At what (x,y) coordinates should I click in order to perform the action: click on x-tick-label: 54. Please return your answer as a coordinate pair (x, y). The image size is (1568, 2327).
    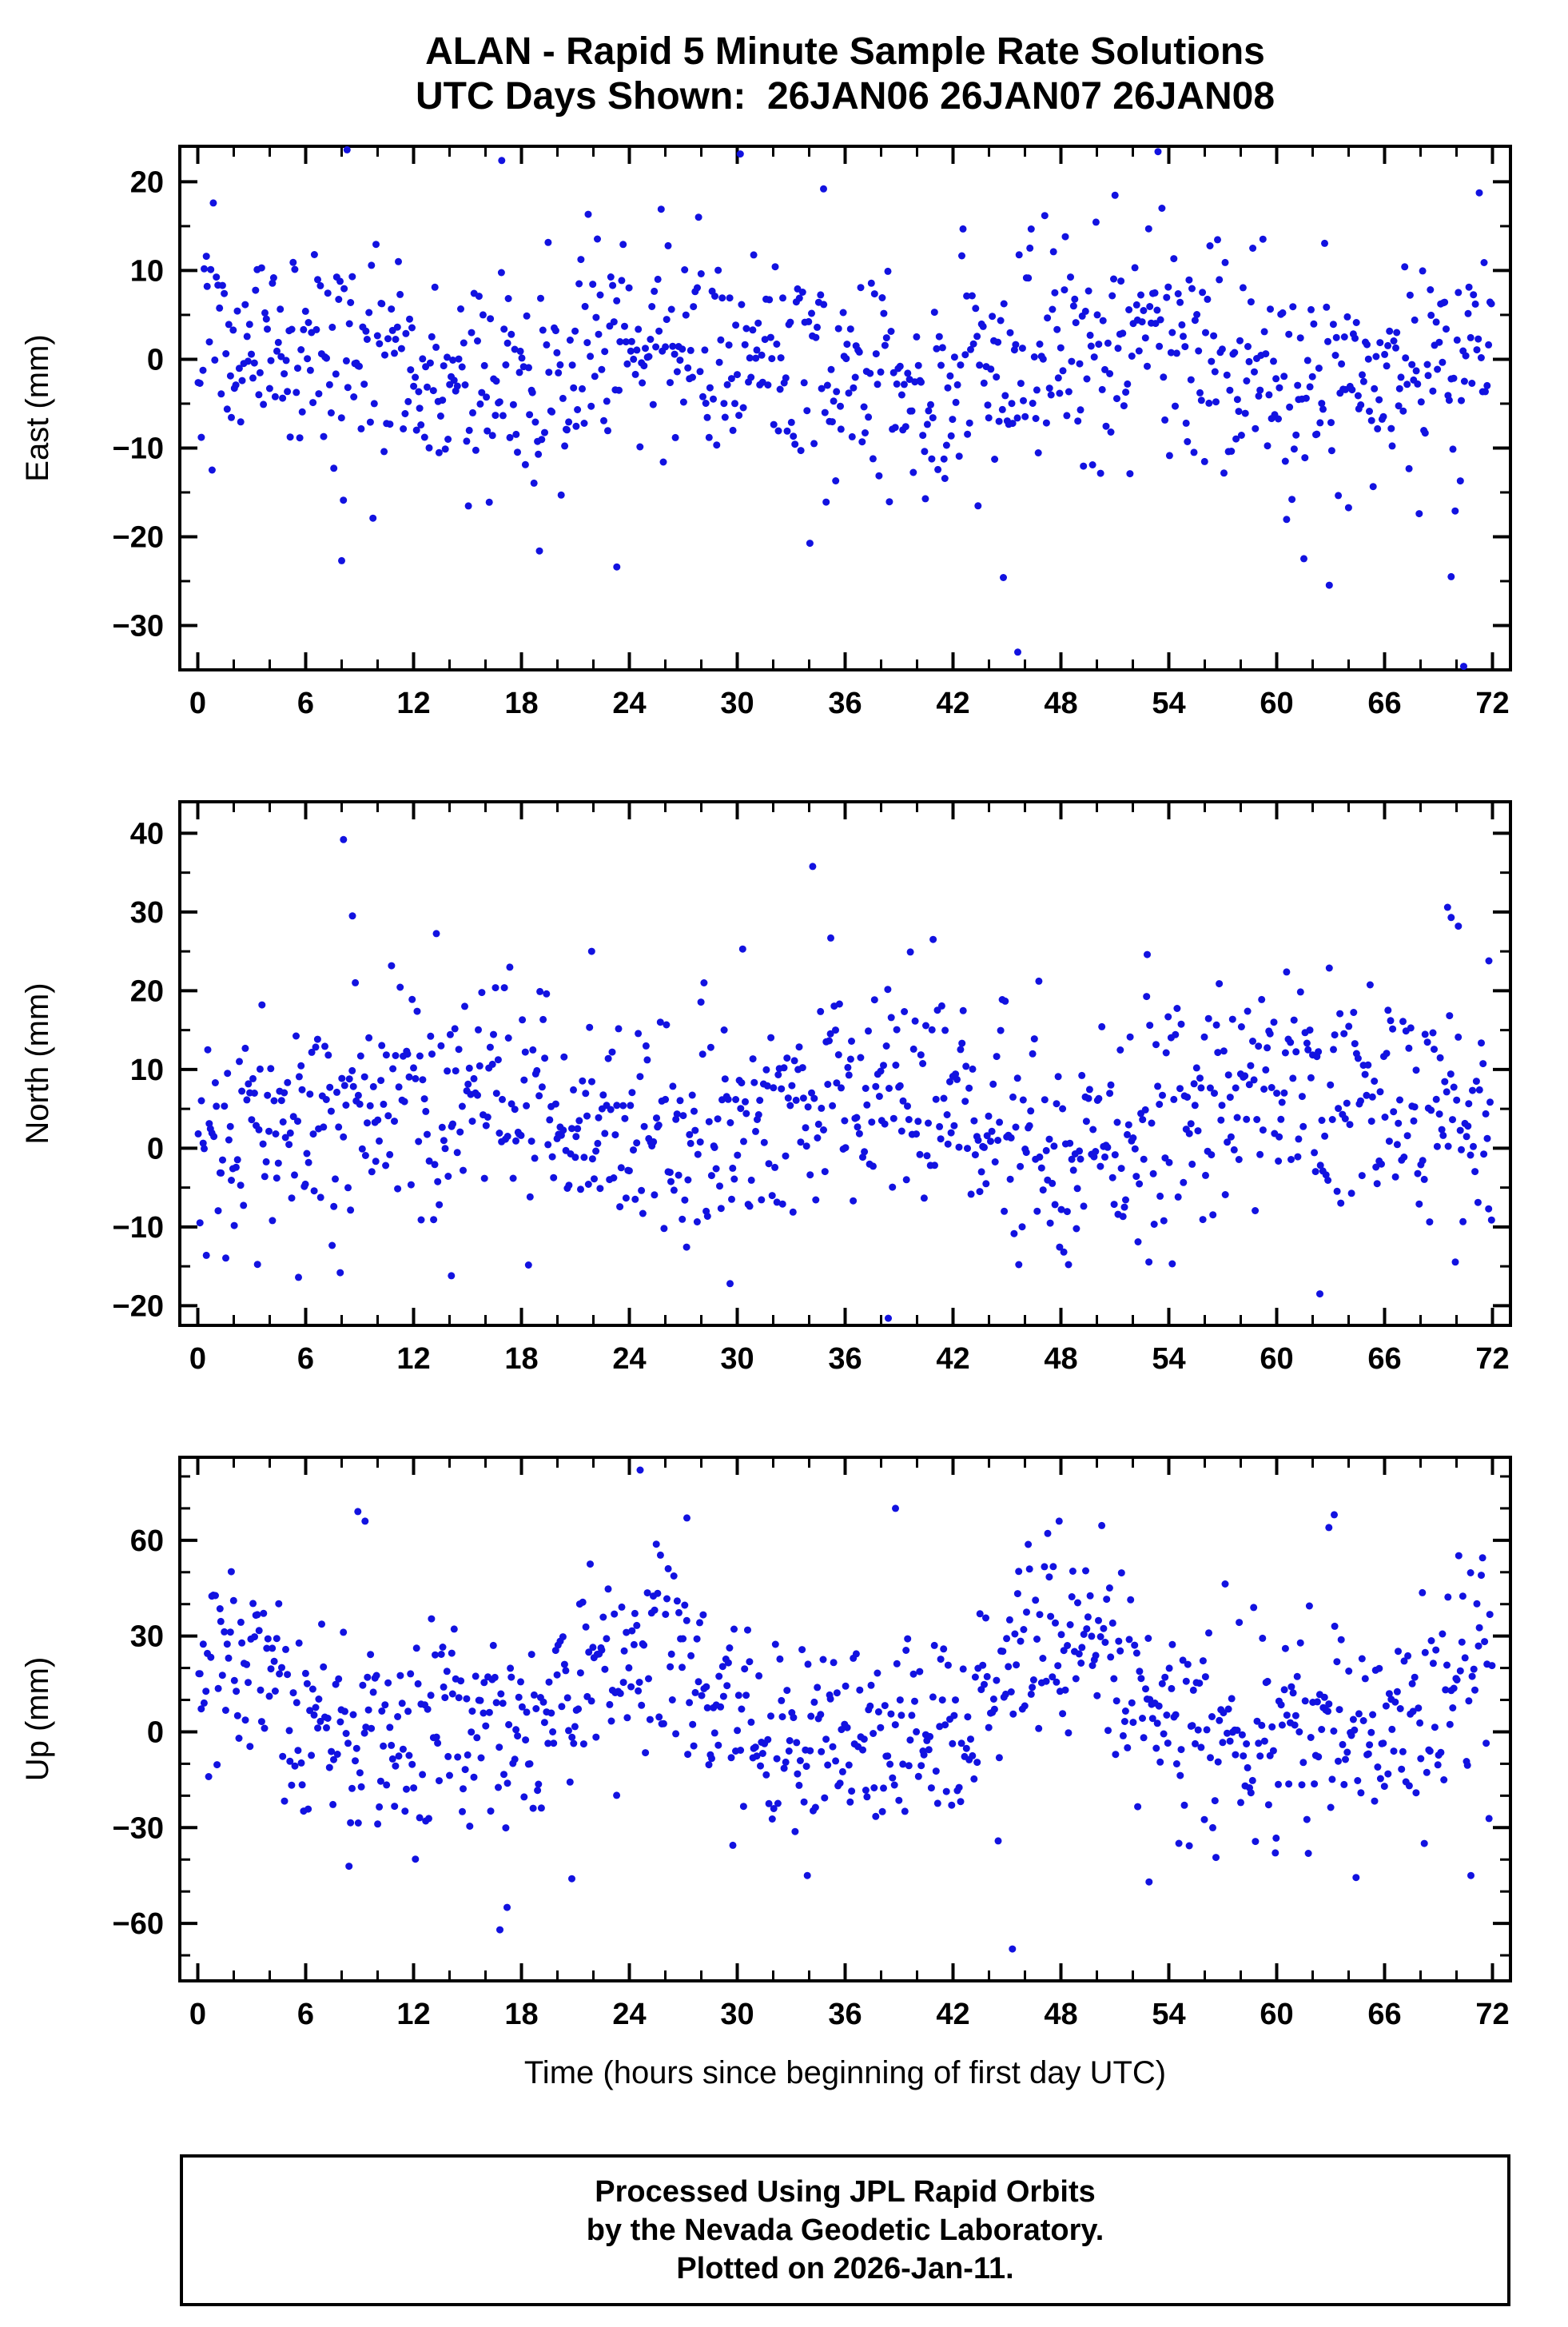
    Looking at the image, I should click on (1168, 1359).